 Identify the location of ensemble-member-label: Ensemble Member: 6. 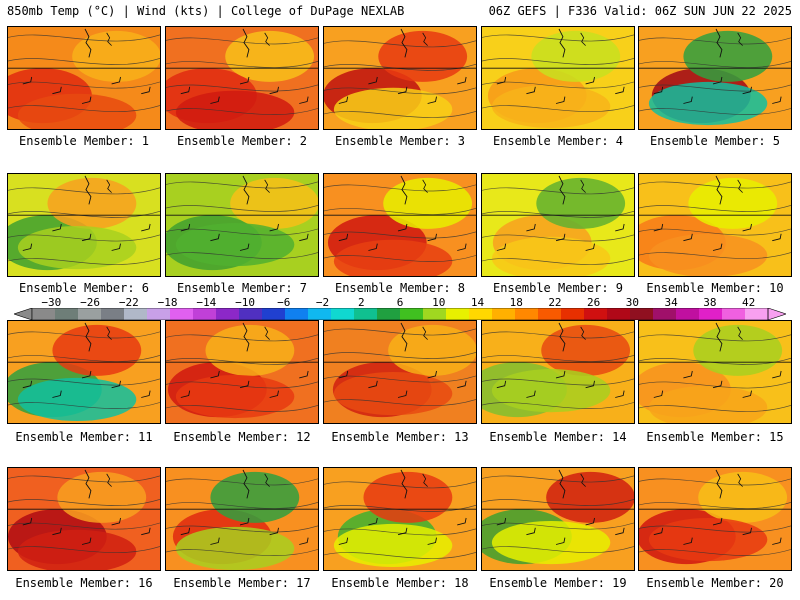
(84, 288).